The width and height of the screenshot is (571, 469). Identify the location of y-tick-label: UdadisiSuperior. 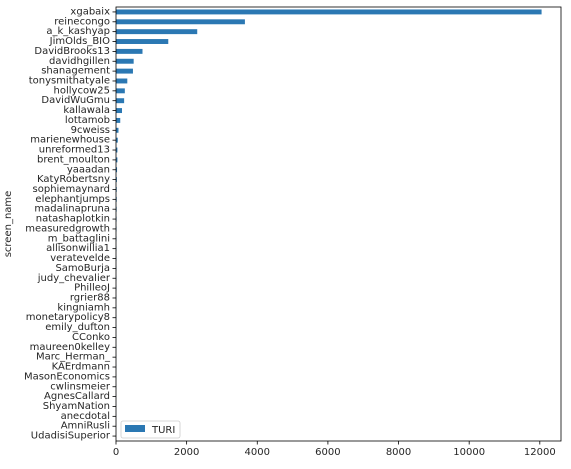
(71, 436).